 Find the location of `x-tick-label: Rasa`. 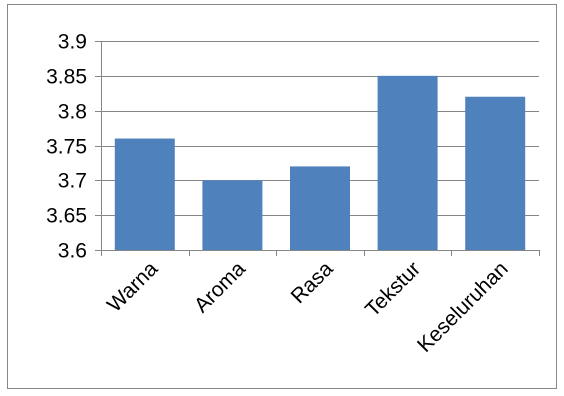

x-tick-label: Rasa is located at coordinates (312, 282).